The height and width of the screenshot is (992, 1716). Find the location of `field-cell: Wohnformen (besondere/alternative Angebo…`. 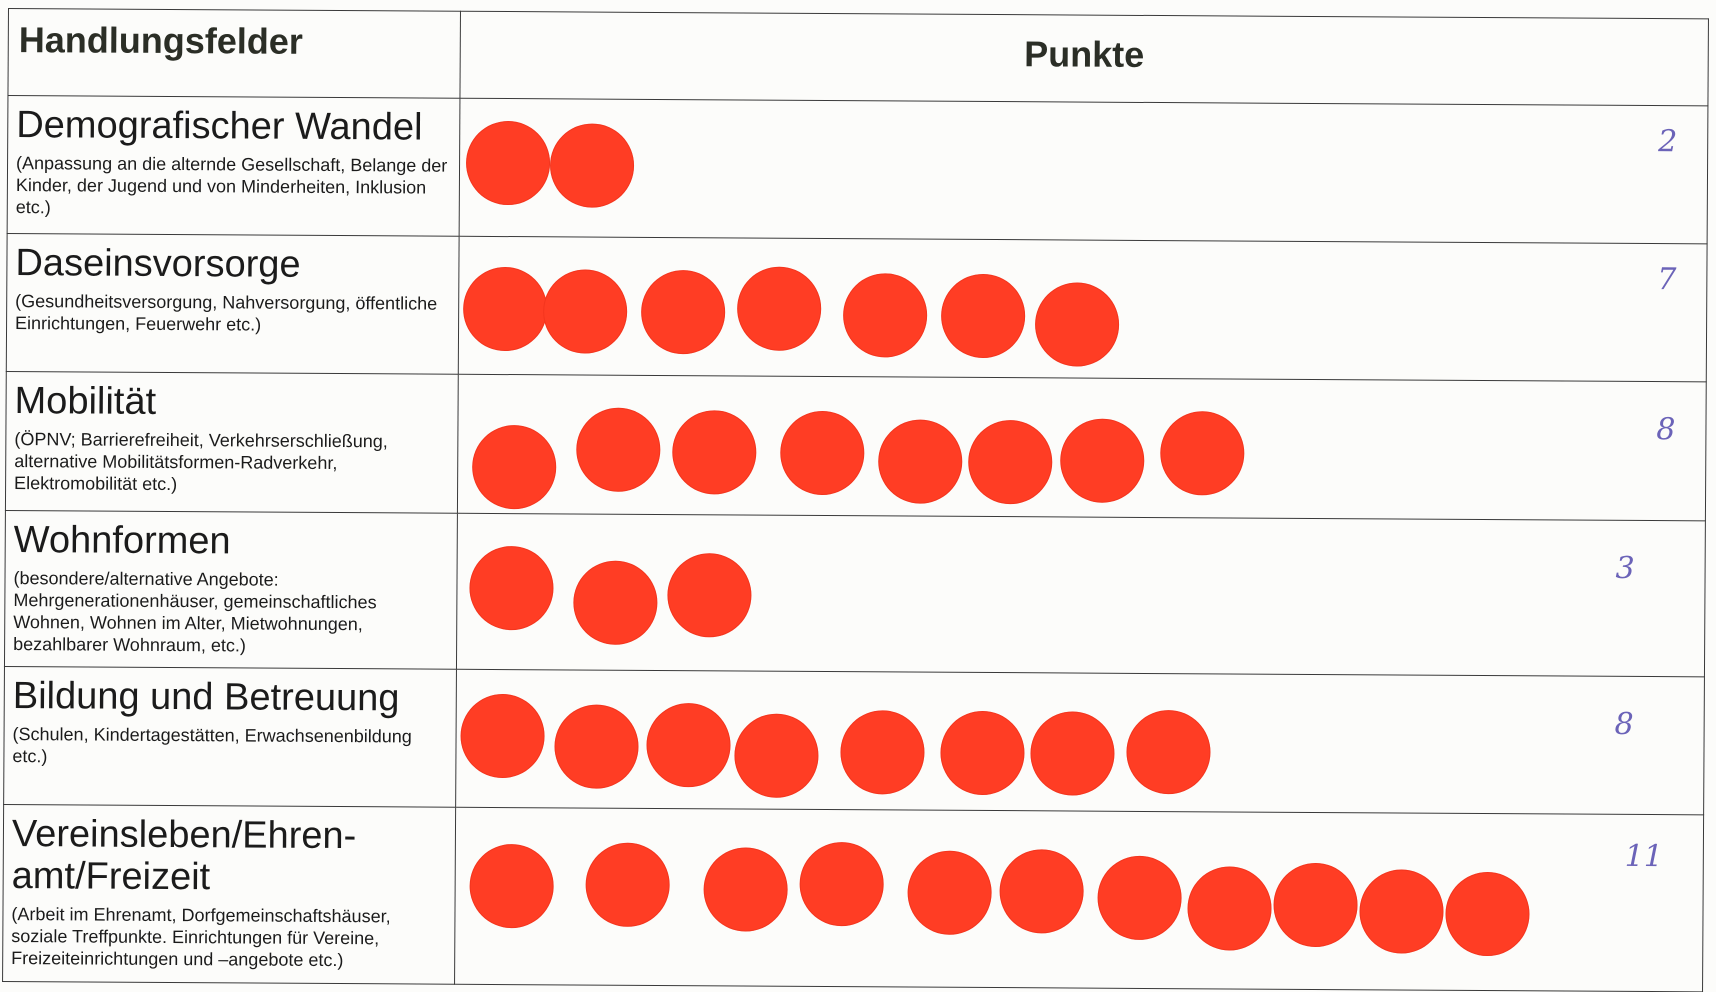

field-cell: Wohnformen (besondere/alternative Angebo… is located at coordinates (231, 590).